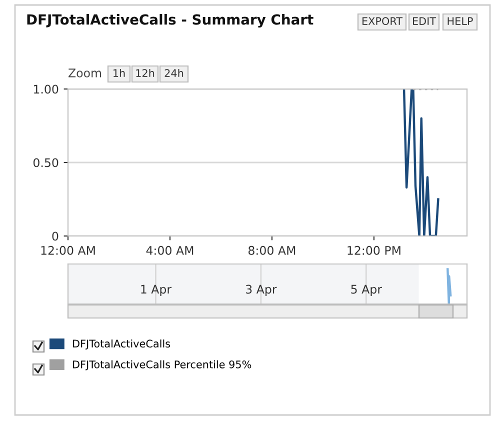 Image resolution: width=501 pixels, height=429 pixels. What do you see at coordinates (121, 344) in the screenshot?
I see `legend-label: DFJTotalActiveCalls` at bounding box center [121, 344].